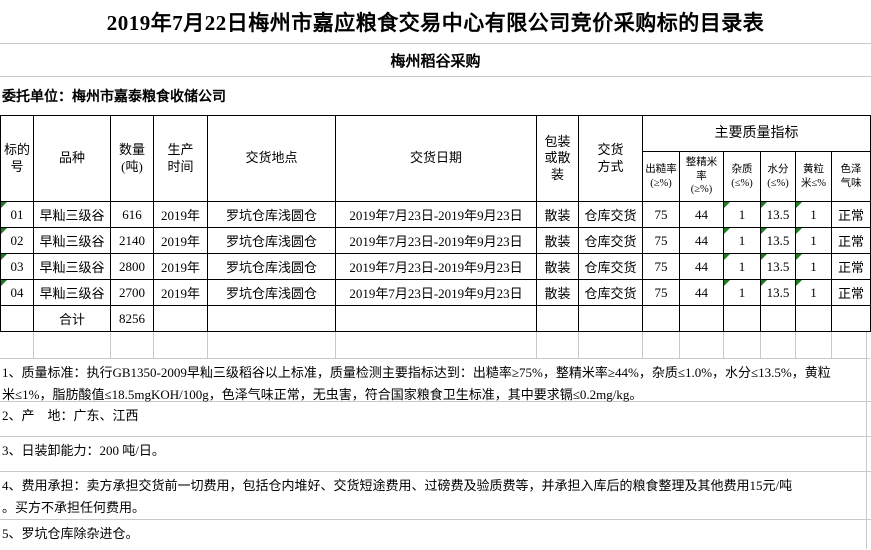 The width and height of the screenshot is (871, 550). I want to click on table-cell: 2700, so click(132, 292).